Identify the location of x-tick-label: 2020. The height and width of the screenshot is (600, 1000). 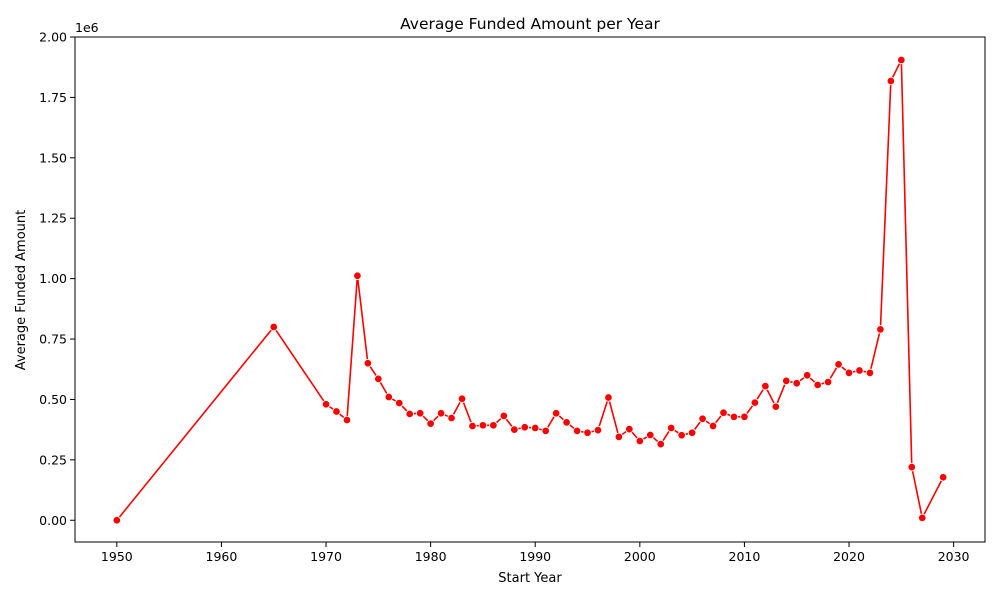
(849, 556).